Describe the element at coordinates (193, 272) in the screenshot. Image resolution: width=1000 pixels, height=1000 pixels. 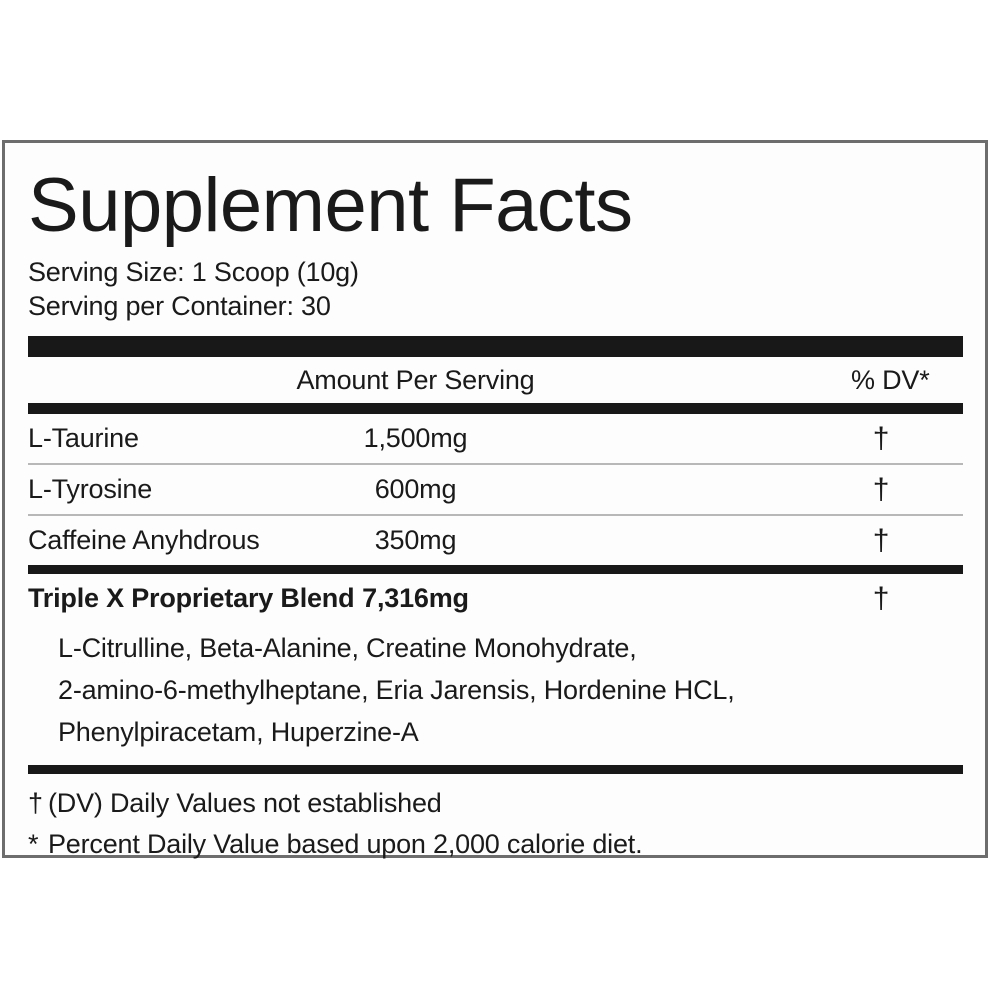
I see `serving-size-line: Serving Size: 1 Scoop (10g)` at that location.